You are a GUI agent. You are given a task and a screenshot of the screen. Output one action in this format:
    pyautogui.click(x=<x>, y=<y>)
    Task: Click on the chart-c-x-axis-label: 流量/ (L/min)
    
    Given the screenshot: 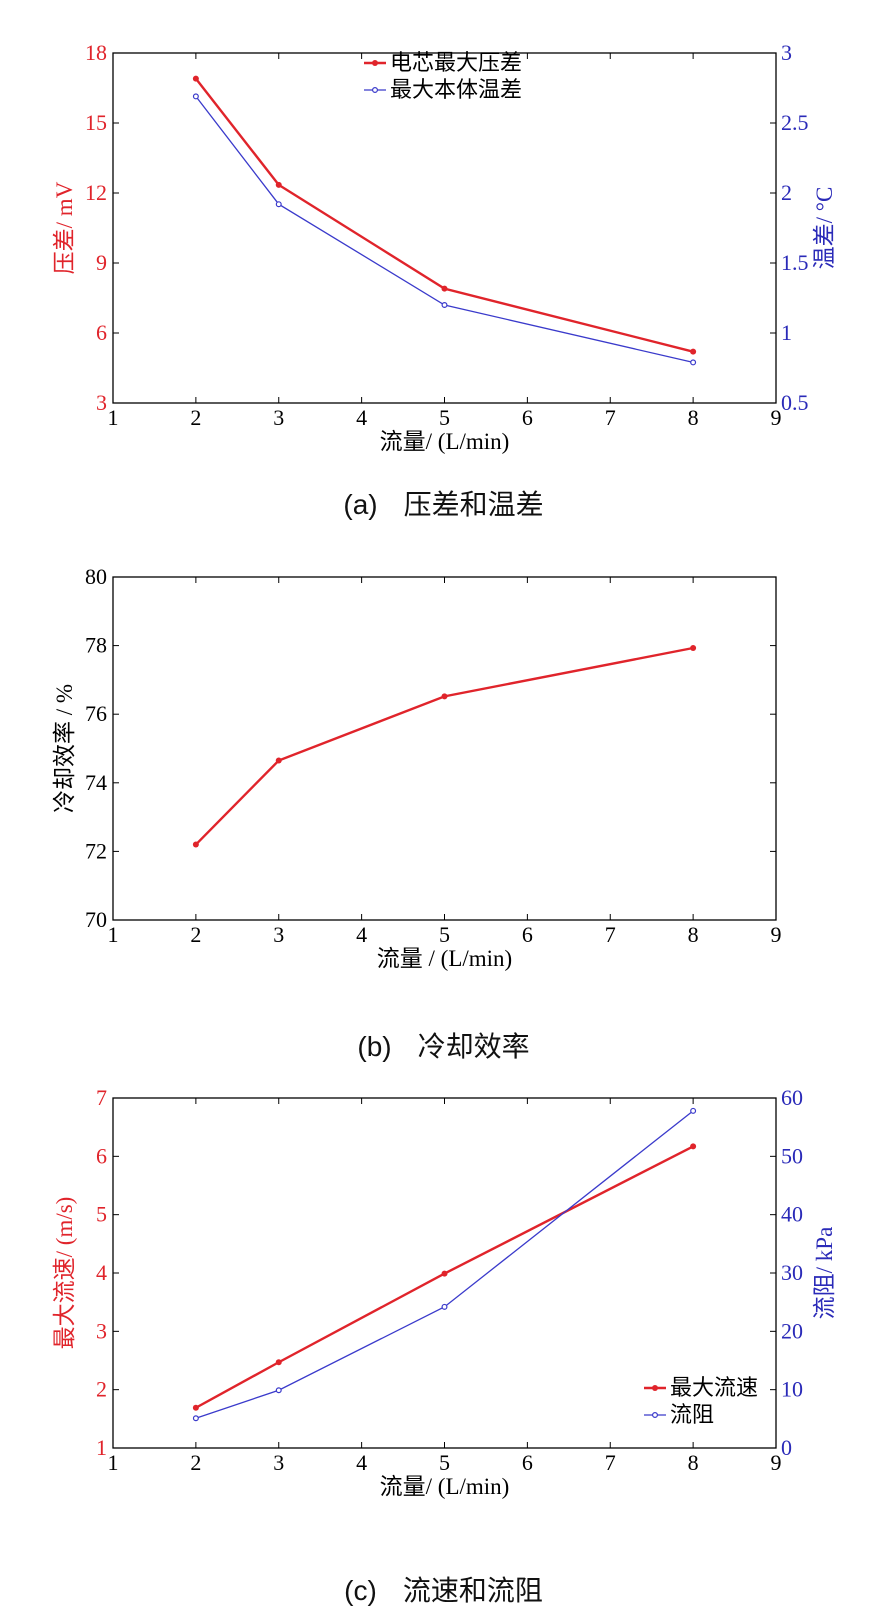 What is the action you would take?
    pyautogui.click(x=445, y=1486)
    